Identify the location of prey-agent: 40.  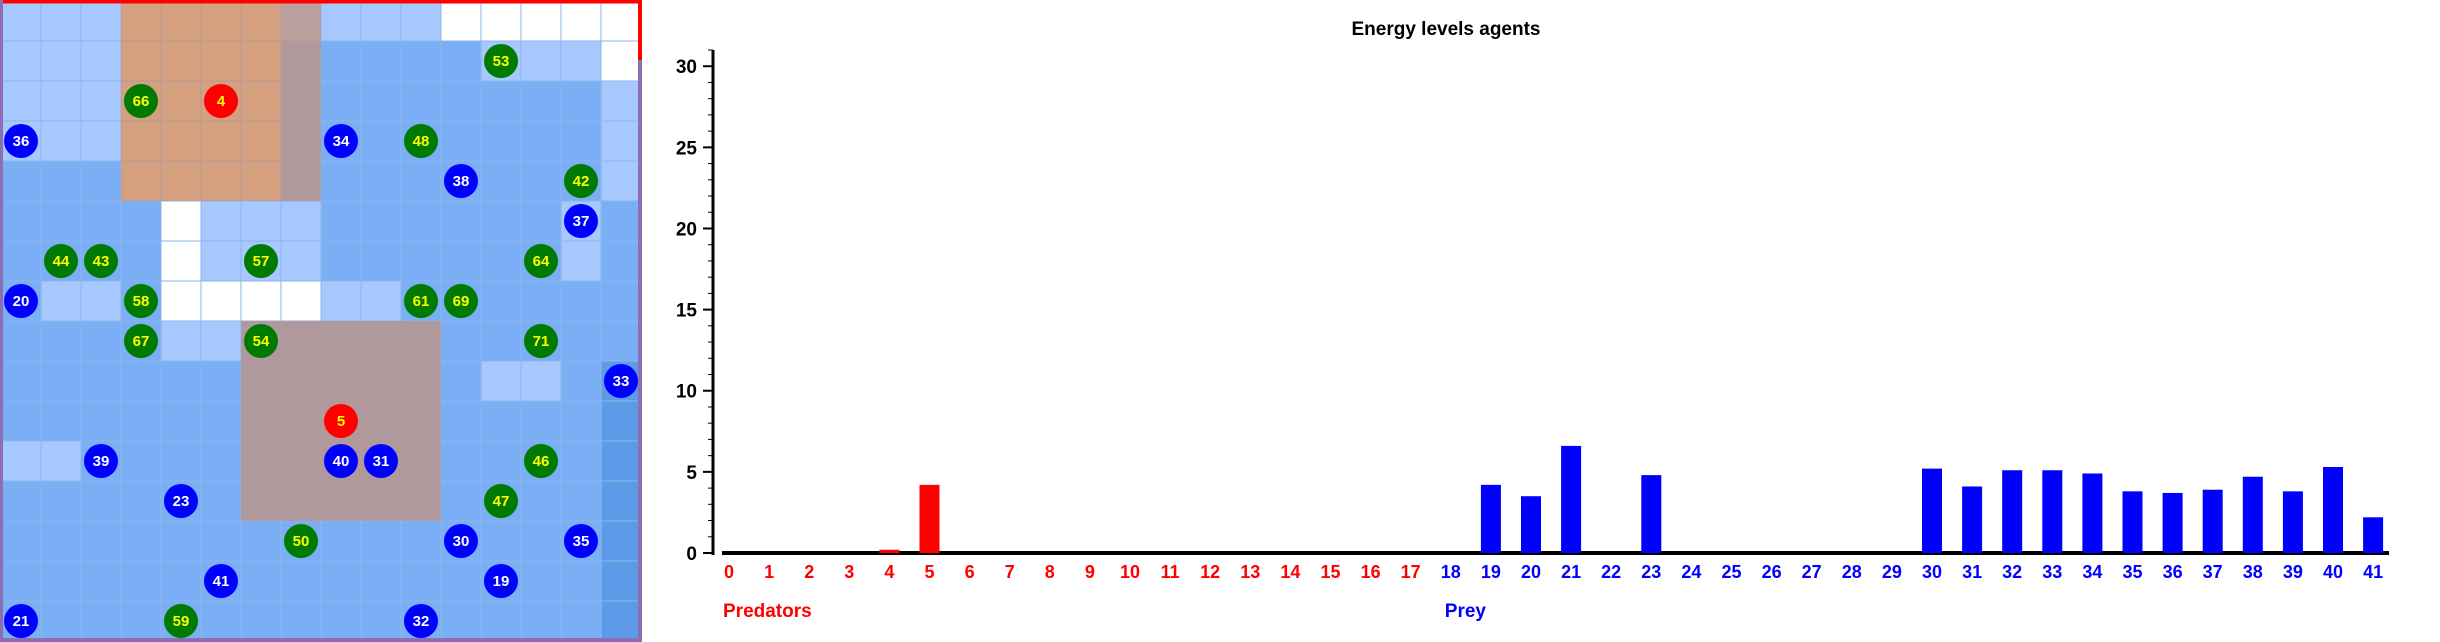
(341, 461).